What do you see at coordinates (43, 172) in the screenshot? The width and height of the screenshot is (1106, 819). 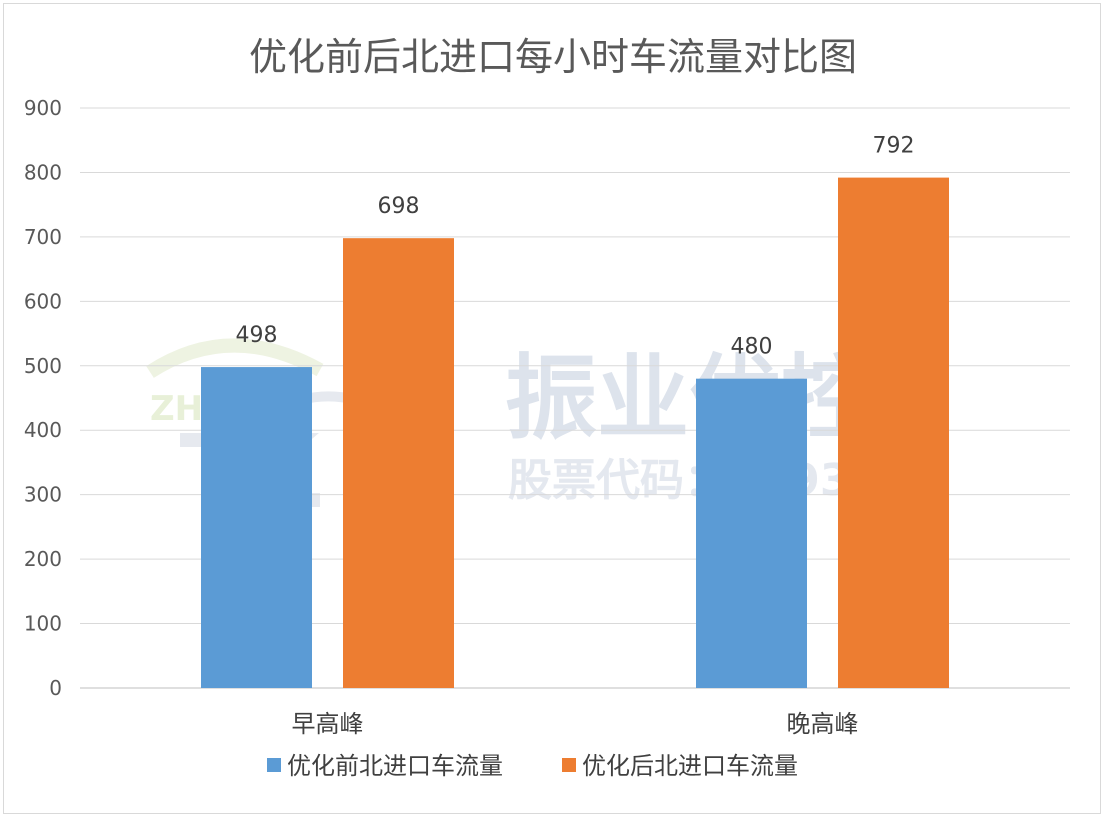 I see `y-tick-label: 800` at bounding box center [43, 172].